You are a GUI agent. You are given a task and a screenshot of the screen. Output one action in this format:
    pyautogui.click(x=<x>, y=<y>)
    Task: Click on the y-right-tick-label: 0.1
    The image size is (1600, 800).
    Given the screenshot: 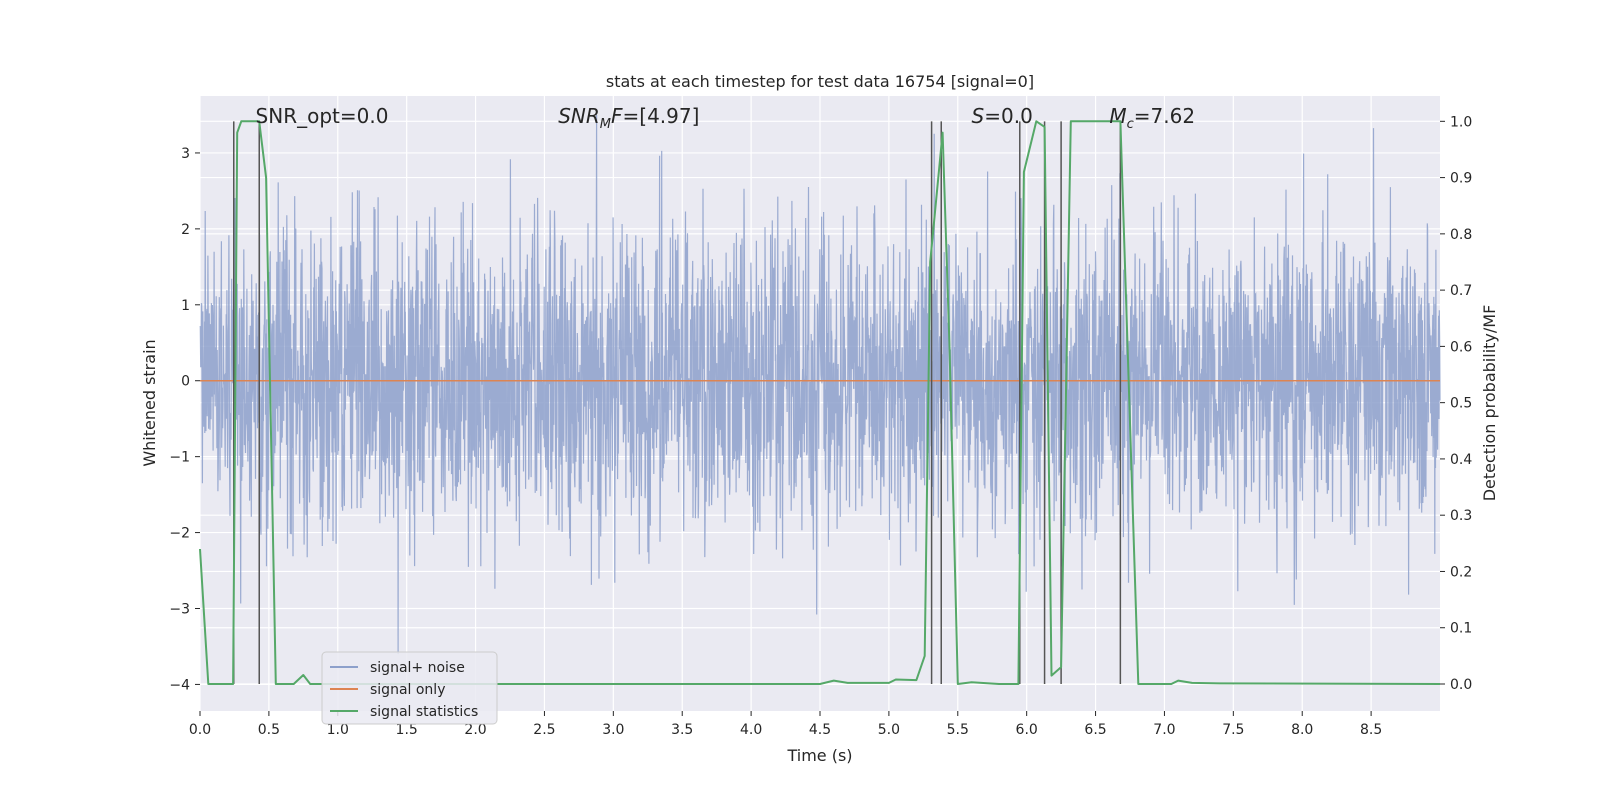 What is the action you would take?
    pyautogui.click(x=1461, y=629)
    